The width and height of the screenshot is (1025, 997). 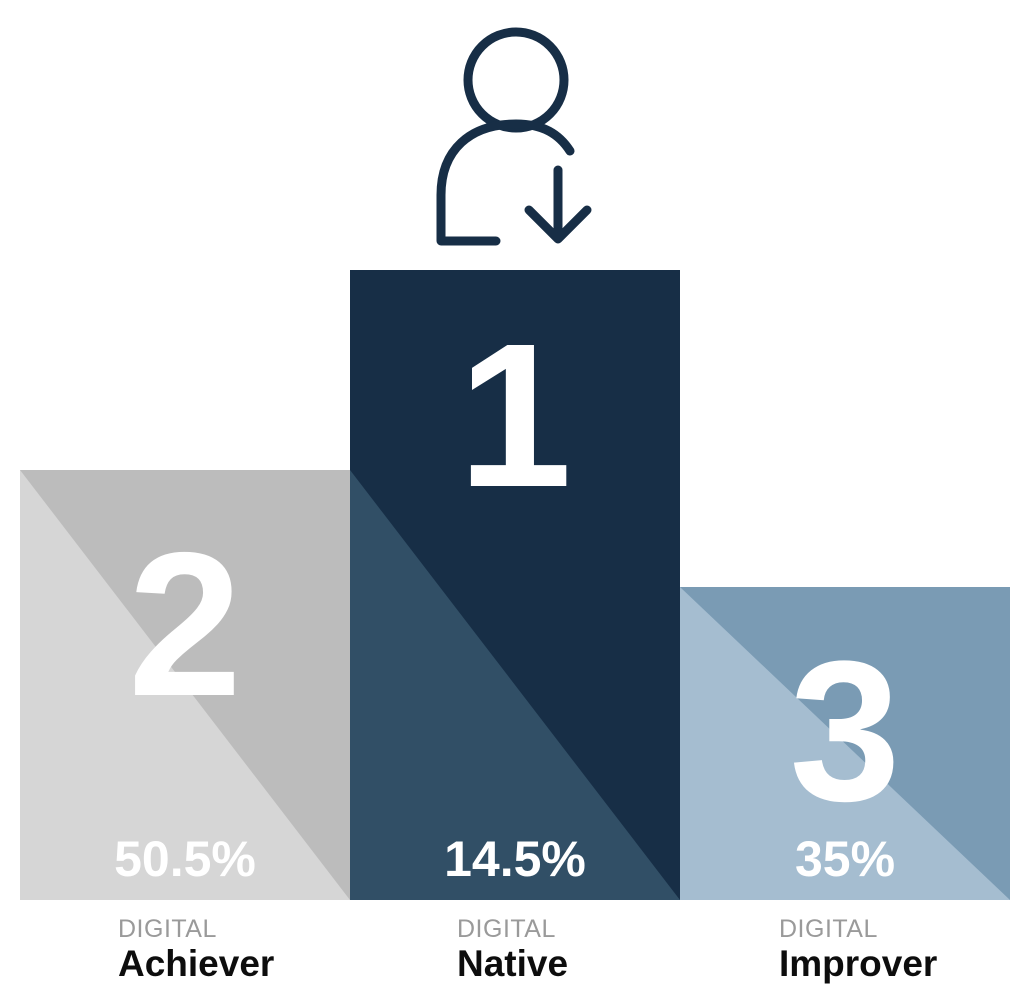 What do you see at coordinates (515, 685) in the screenshot?
I see `podium-shade-native` at bounding box center [515, 685].